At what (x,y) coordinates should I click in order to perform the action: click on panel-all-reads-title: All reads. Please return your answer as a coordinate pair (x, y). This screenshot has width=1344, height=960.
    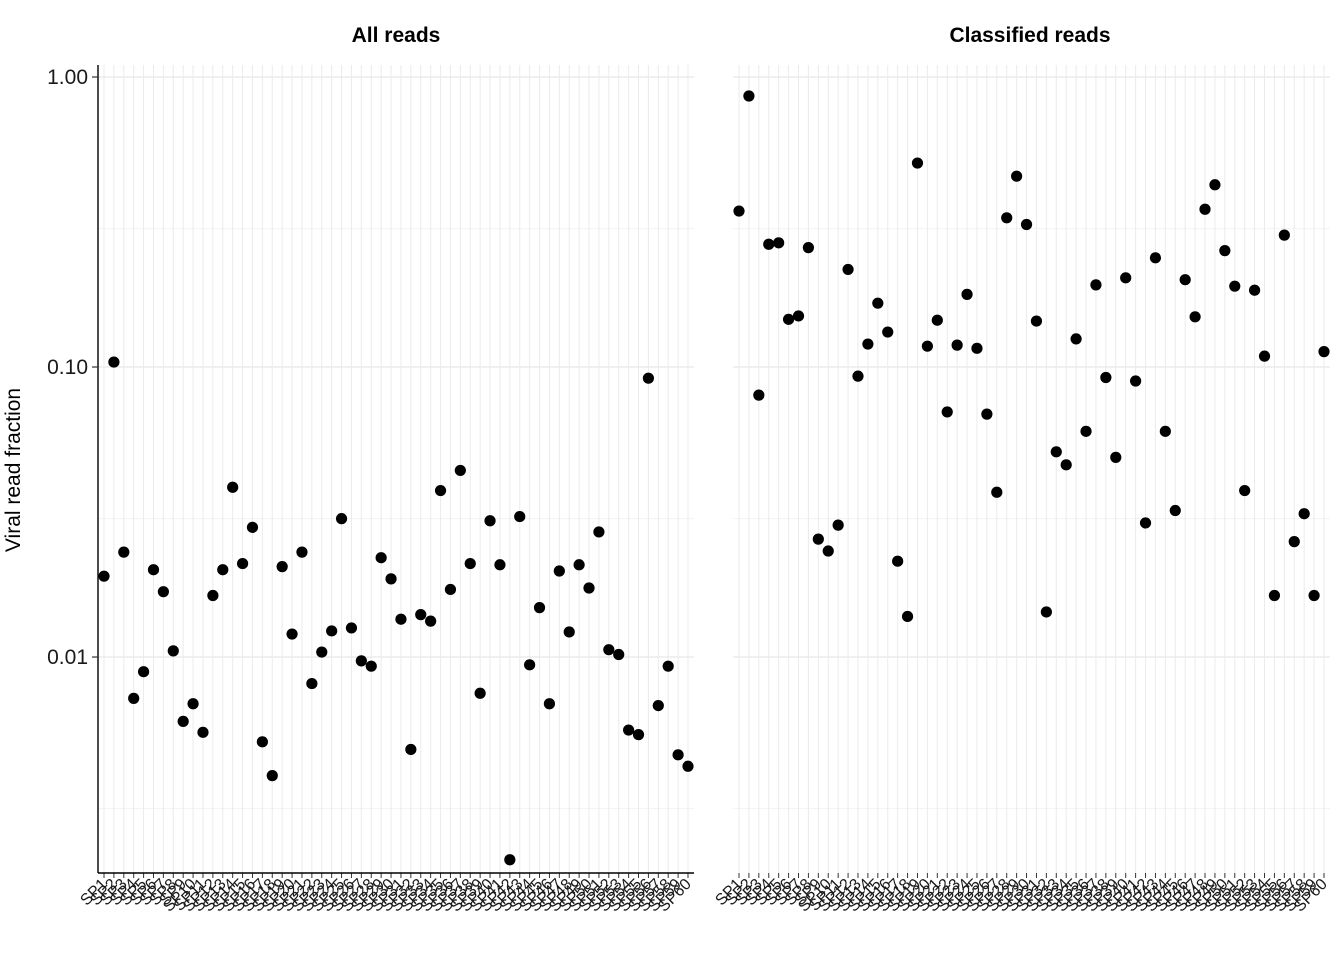
    Looking at the image, I should click on (396, 35).